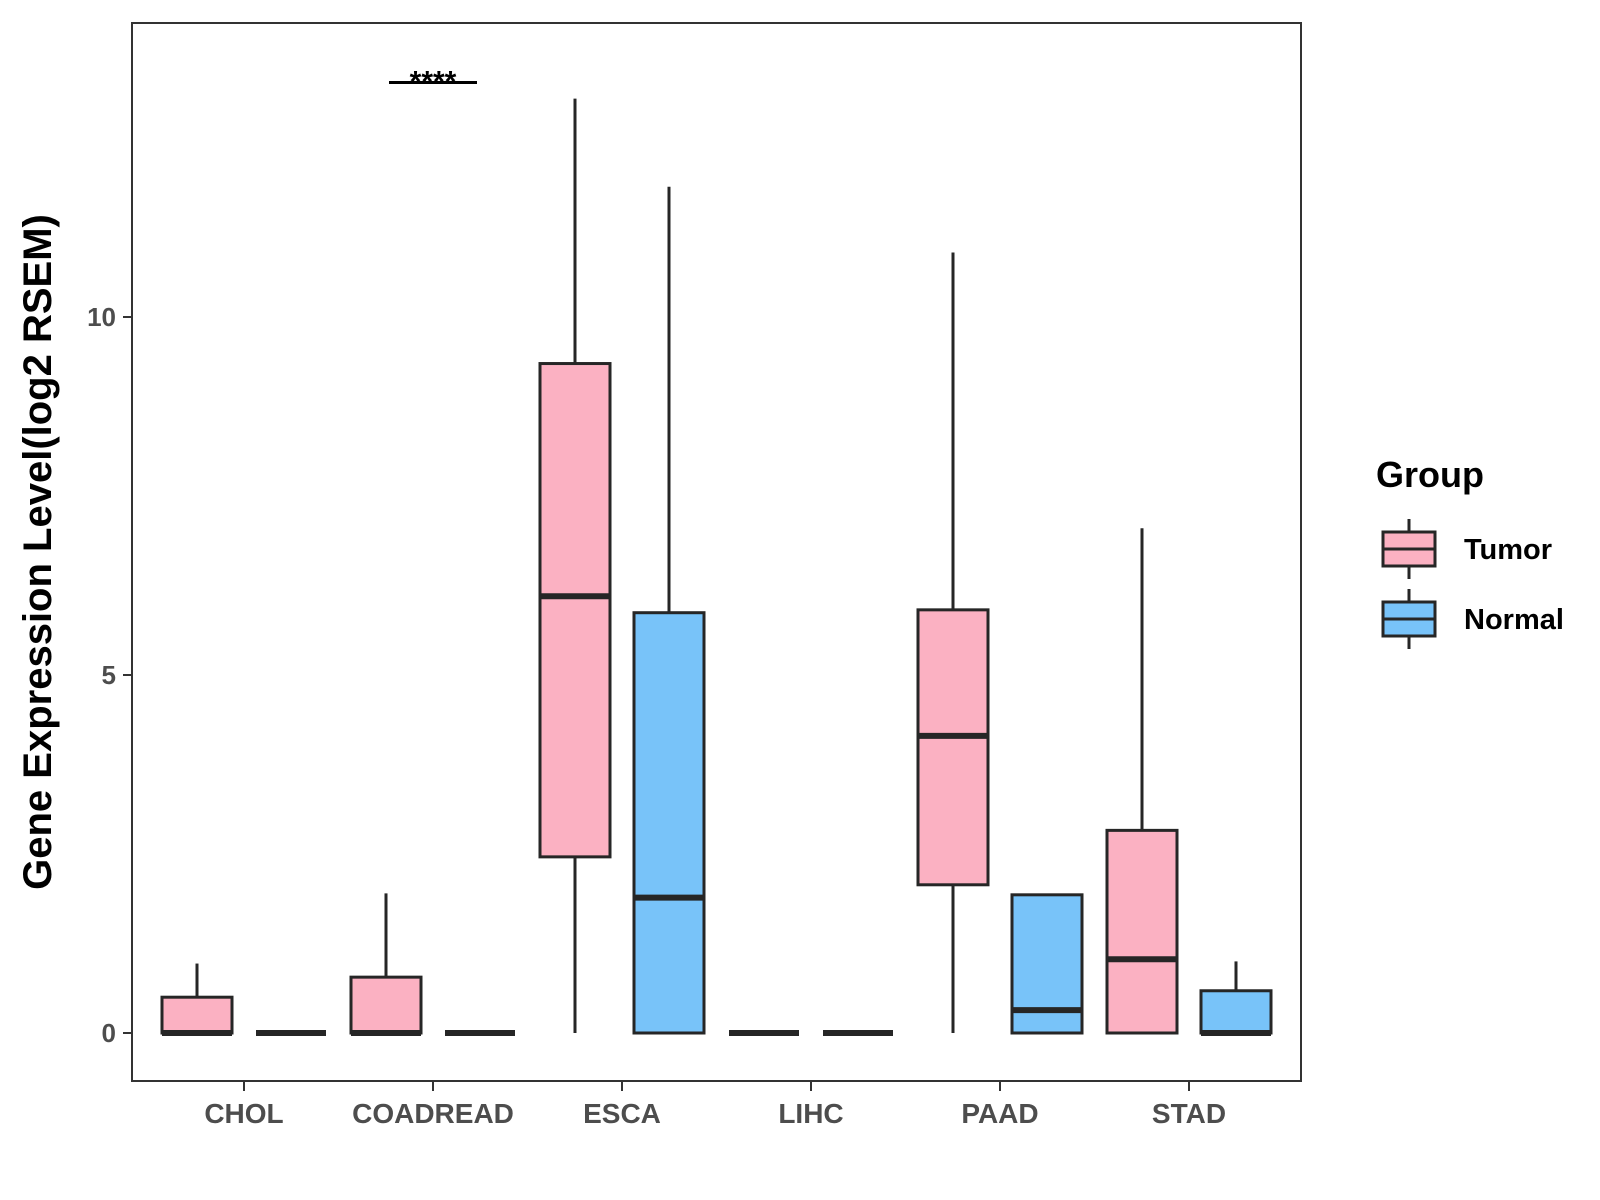 The image size is (1600, 1200). What do you see at coordinates (1430, 474) in the screenshot?
I see `legend-title: Group` at bounding box center [1430, 474].